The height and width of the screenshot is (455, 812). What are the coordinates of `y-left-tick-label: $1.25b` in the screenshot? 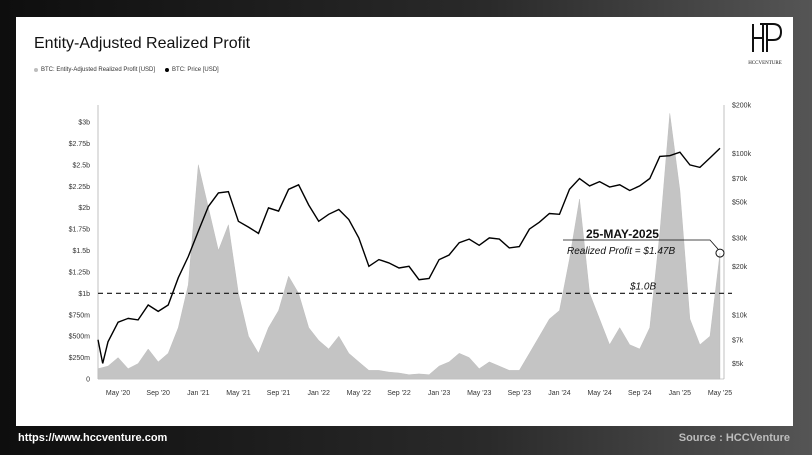 It's located at (80, 272).